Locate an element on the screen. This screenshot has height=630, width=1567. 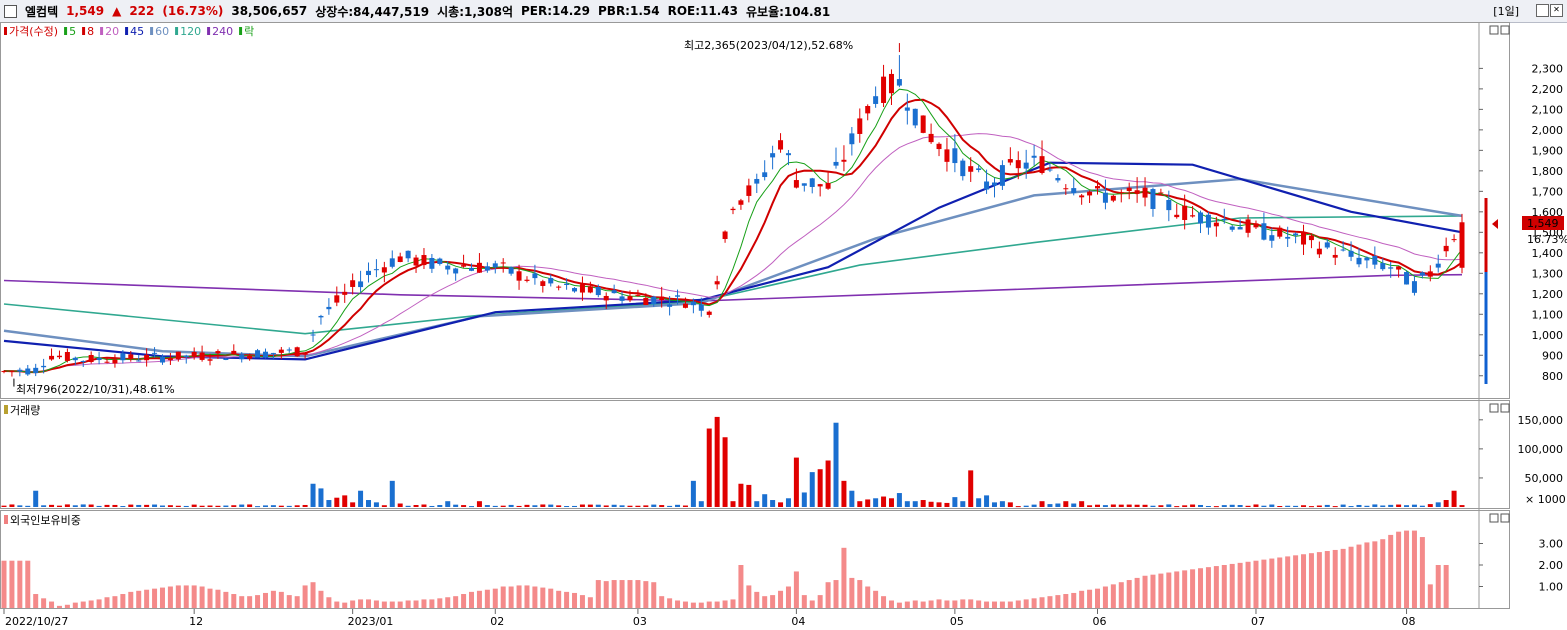
date-label: 12 is located at coordinates (196, 621).